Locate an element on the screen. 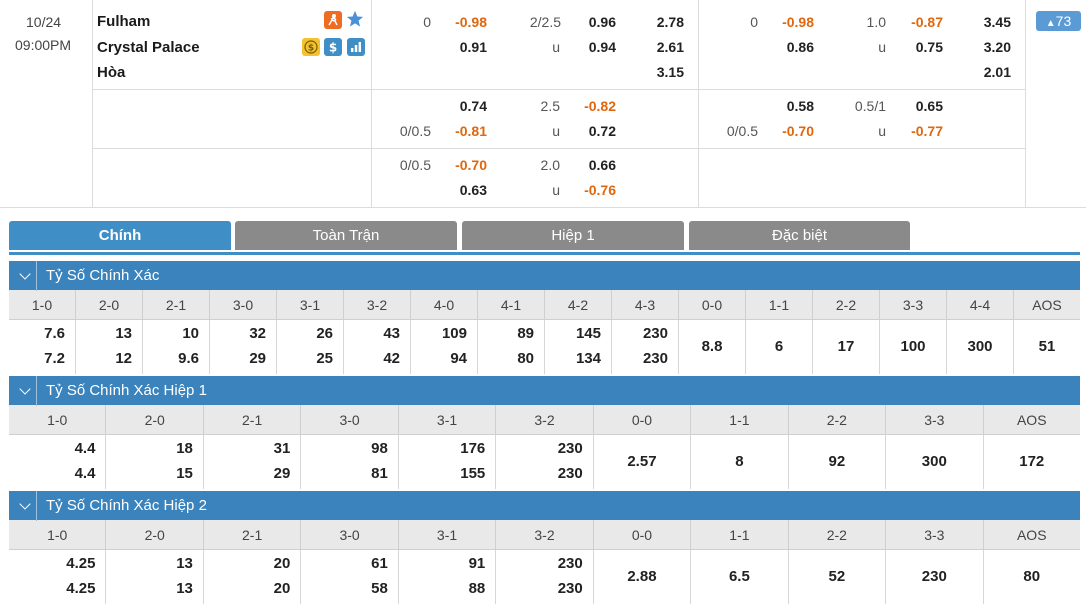 The height and width of the screenshot is (611, 1086). ah-home-odds: -0.98 is located at coordinates (471, 22).